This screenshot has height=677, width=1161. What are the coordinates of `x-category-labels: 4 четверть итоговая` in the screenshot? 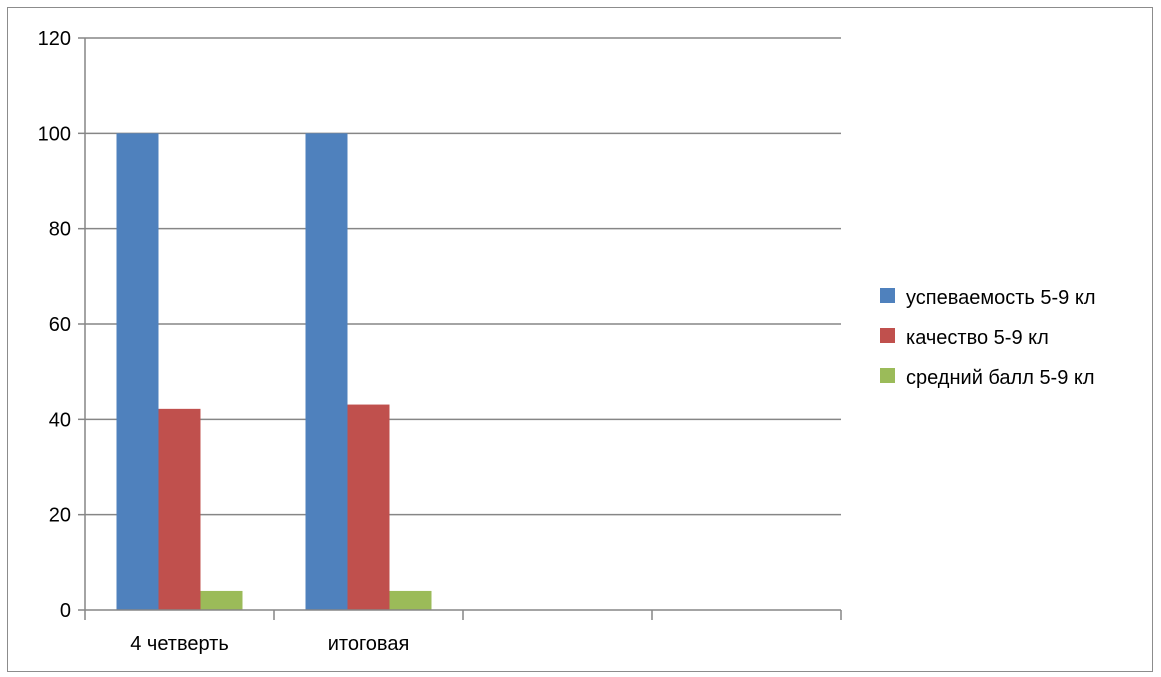 It's located at (269, 644).